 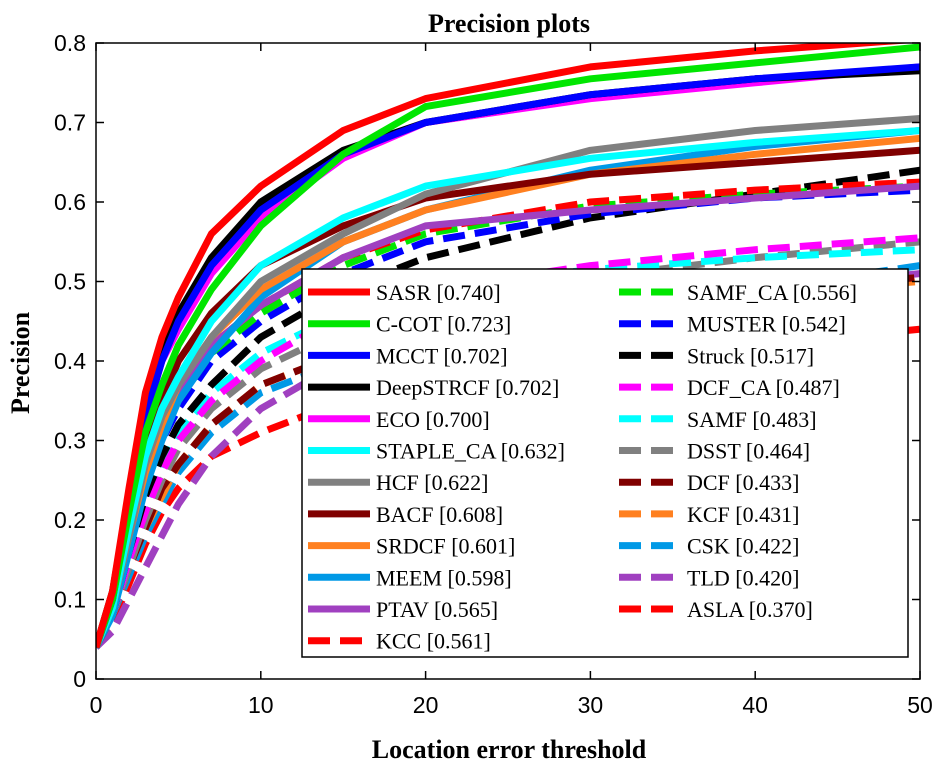 I want to click on legend-entry-label: MUSTER [0.542], so click(x=766, y=324).